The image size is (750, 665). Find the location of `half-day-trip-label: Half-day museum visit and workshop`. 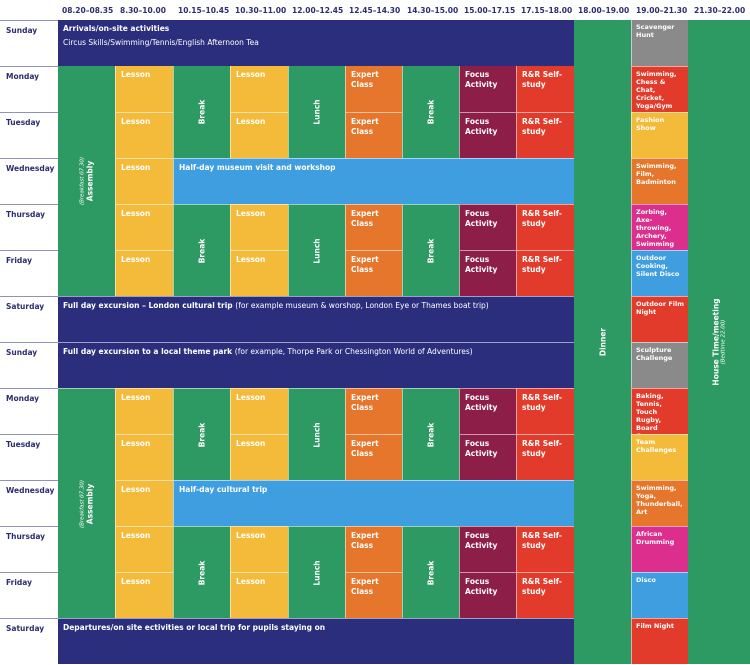

half-day-trip-label: Half-day museum visit and workshop is located at coordinates (257, 167).